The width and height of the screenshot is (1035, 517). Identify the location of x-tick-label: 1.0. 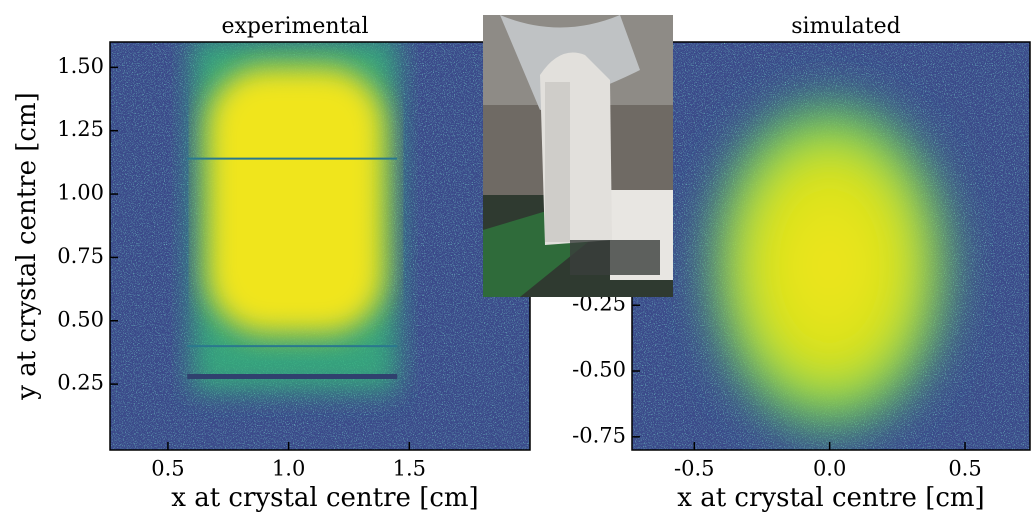
(288, 469).